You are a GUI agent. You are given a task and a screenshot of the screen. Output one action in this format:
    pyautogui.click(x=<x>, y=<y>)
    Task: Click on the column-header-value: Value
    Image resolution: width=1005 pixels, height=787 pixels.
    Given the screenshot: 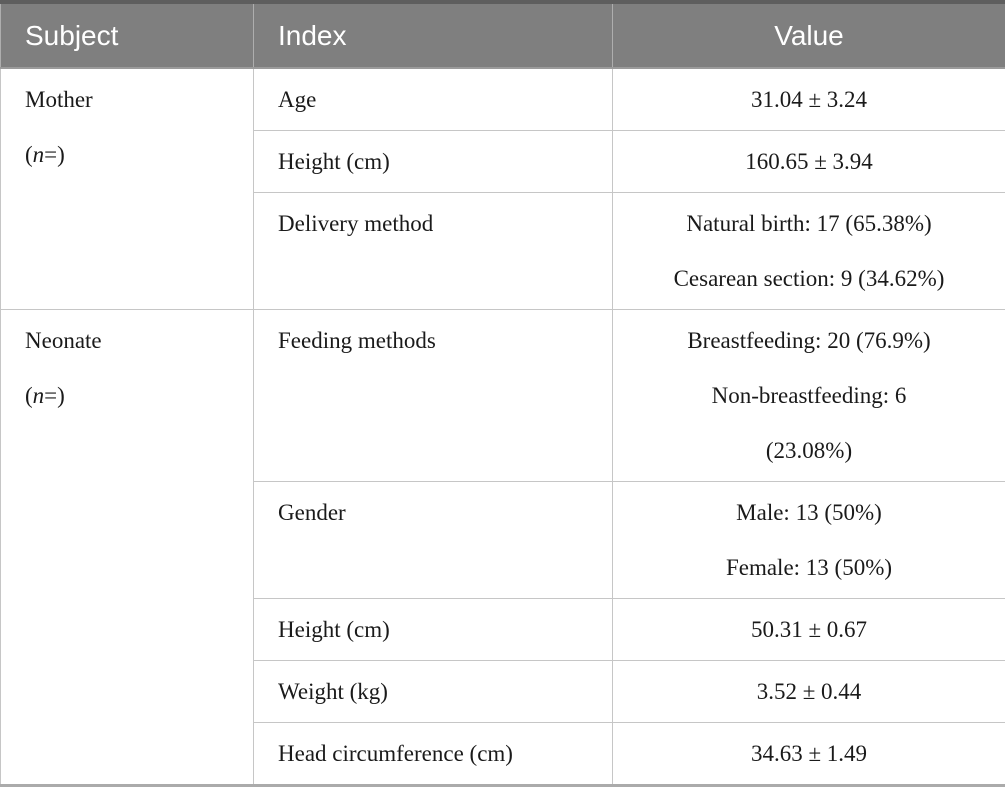 What is the action you would take?
    pyautogui.click(x=809, y=35)
    